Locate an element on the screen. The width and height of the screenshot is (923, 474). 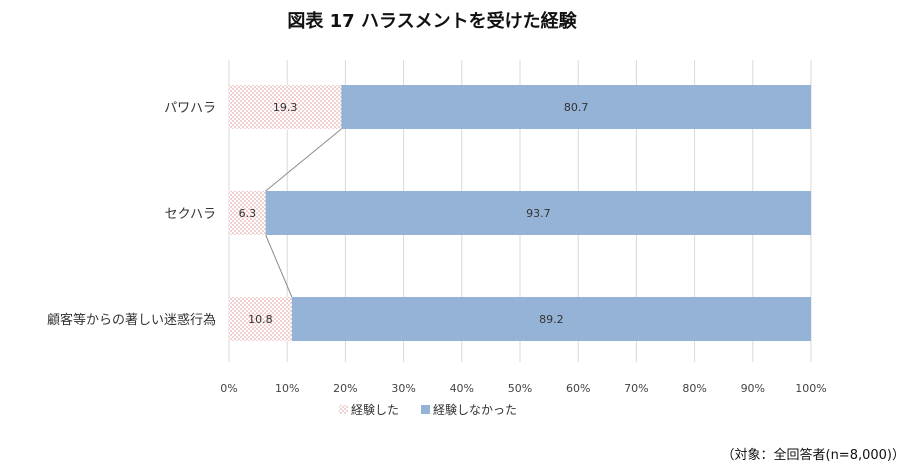
chart-title: 図表 17 ハラスメントを受けた経験 is located at coordinates (432, 21).